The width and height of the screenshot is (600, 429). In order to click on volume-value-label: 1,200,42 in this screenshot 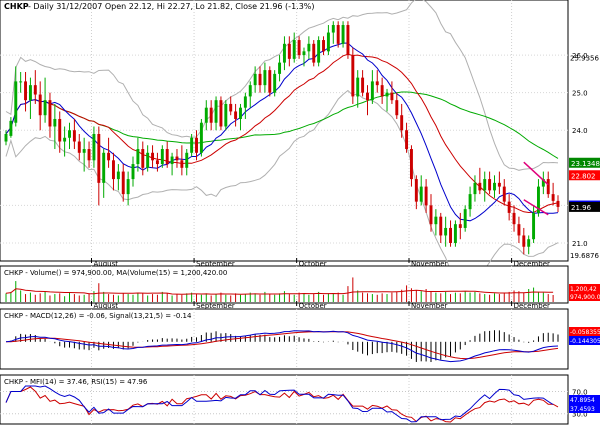, I will do `click(583, 289)`.